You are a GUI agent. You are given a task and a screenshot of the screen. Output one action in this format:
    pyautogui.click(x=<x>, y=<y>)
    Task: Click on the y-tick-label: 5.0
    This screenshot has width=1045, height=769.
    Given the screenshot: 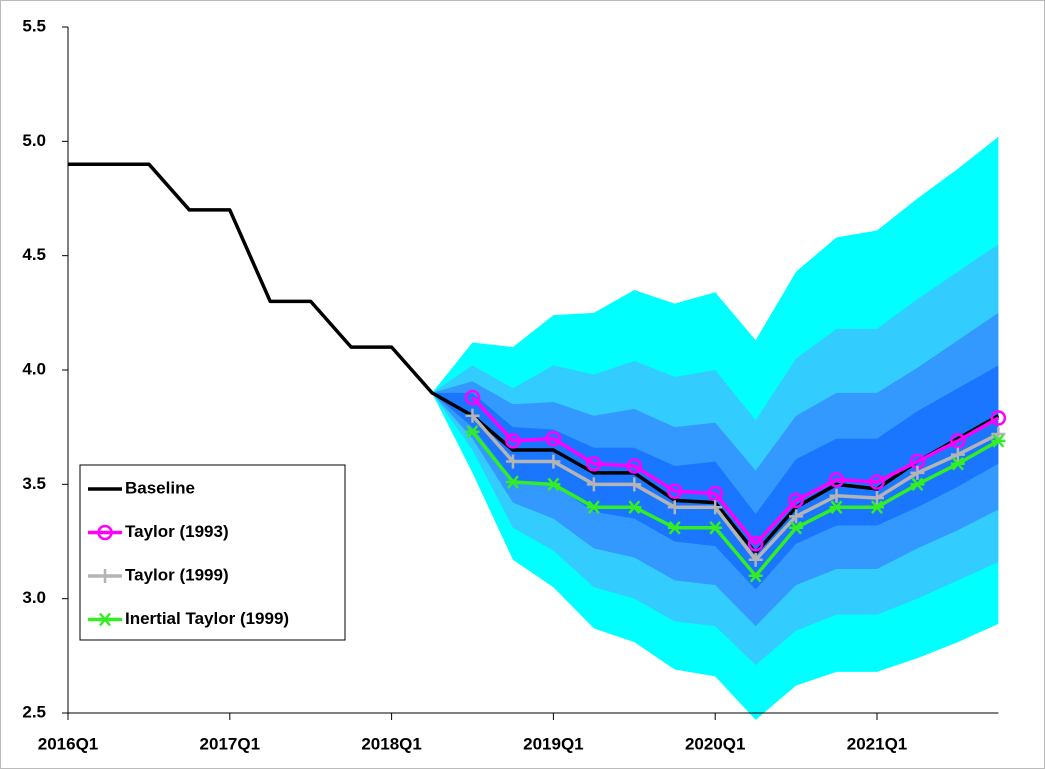 What is the action you would take?
    pyautogui.click(x=34, y=140)
    